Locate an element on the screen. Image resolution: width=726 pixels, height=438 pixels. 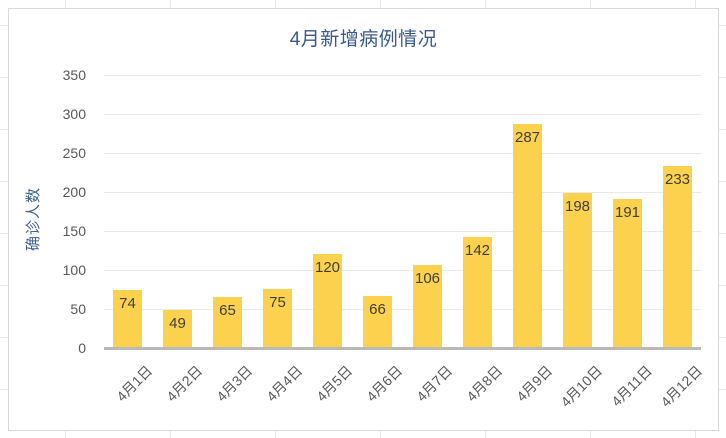
x-tick-label: 4月11日 is located at coordinates (632, 386).